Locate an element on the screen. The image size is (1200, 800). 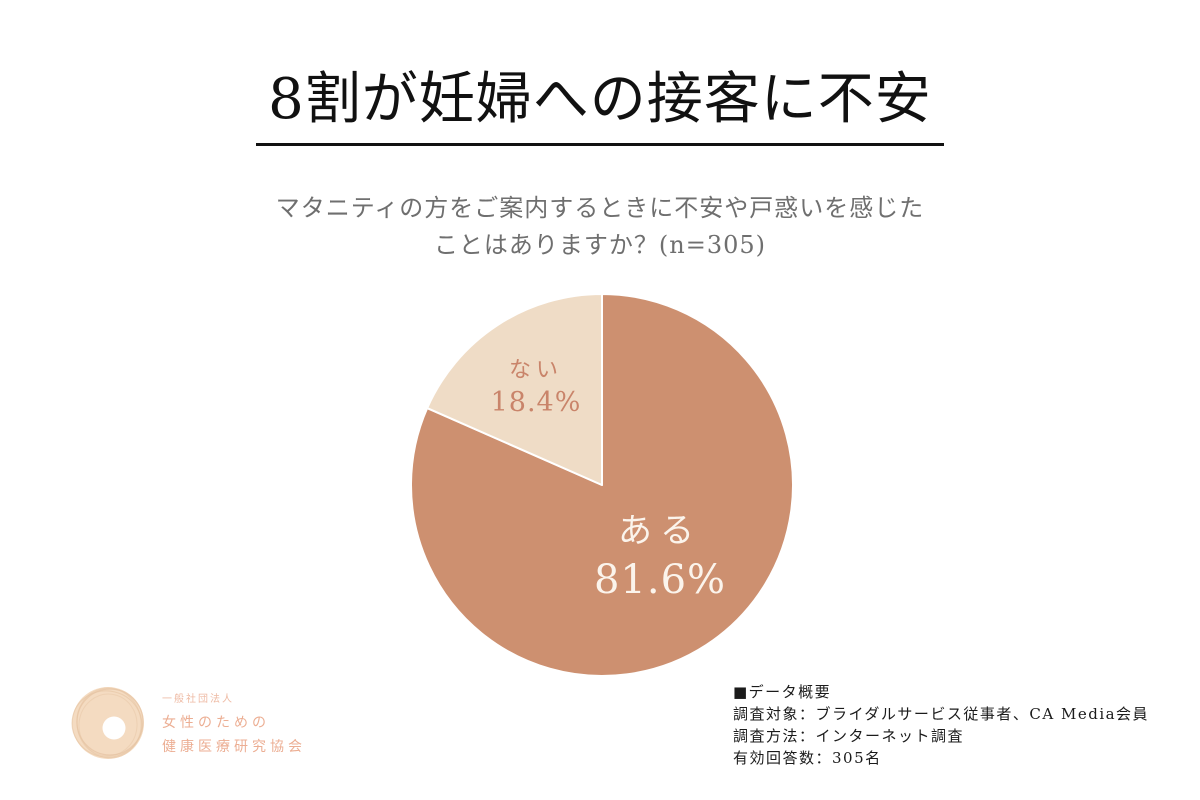
title-wrap: 8割が妊婦への接客に不安 is located at coordinates (600, 105).